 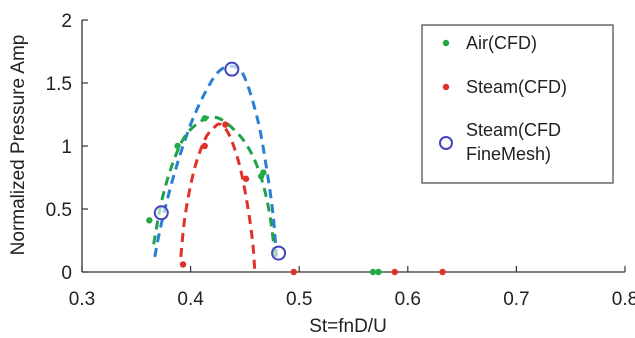 What do you see at coordinates (59, 210) in the screenshot?
I see `y-tick-label: 0.5` at bounding box center [59, 210].